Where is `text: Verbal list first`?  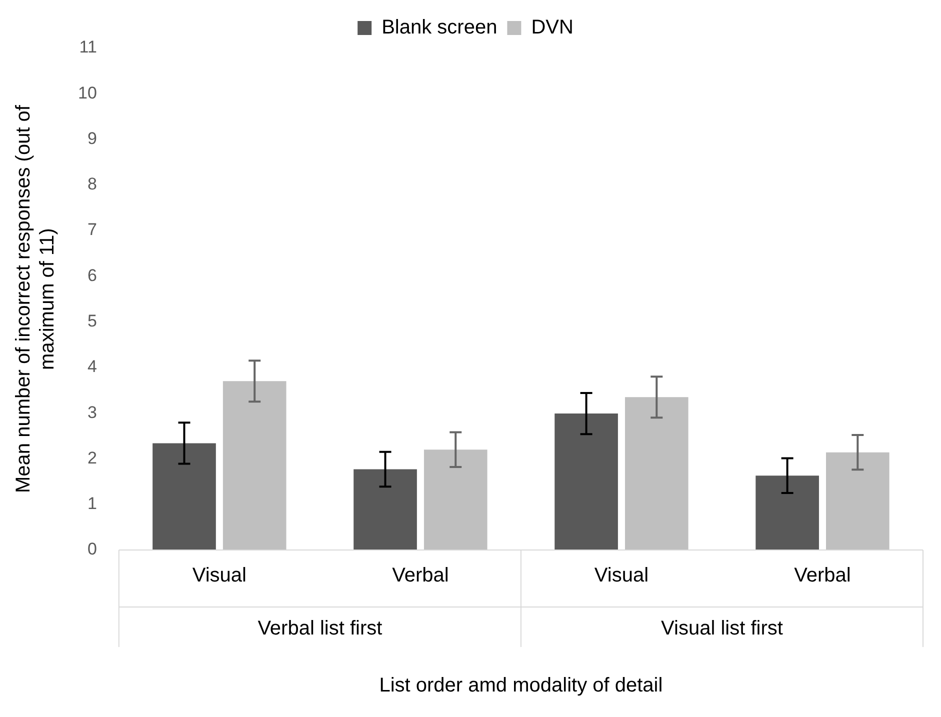
text: Verbal list first is located at coordinates (320, 629).